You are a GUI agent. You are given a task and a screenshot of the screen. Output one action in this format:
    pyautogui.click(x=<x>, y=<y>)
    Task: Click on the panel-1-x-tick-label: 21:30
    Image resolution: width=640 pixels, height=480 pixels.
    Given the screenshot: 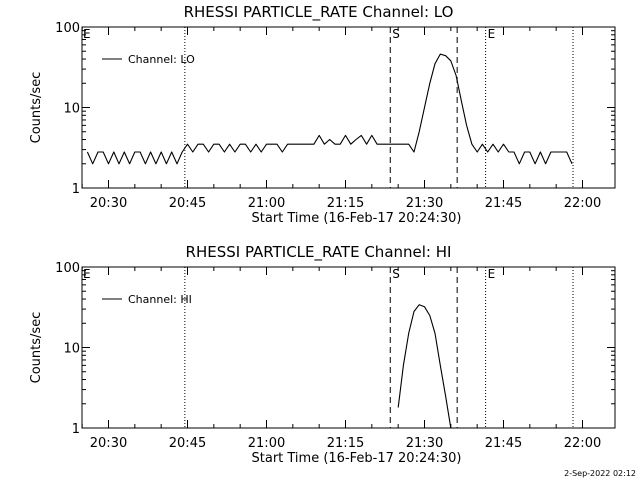 What is the action you would take?
    pyautogui.click(x=424, y=203)
    